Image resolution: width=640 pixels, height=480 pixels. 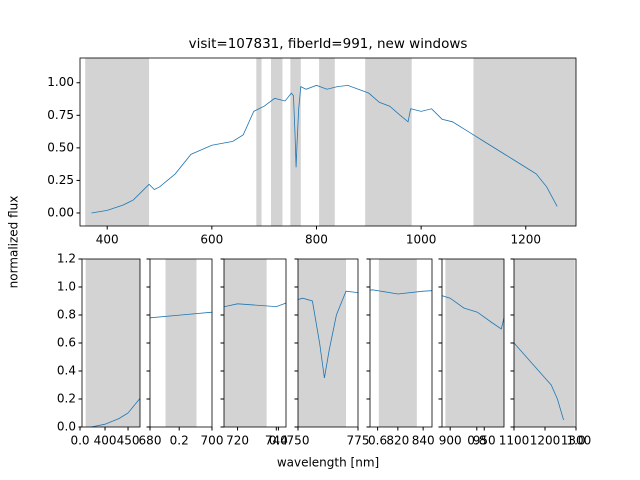 I want to click on y-tick-label: 0.00, so click(x=60, y=212).